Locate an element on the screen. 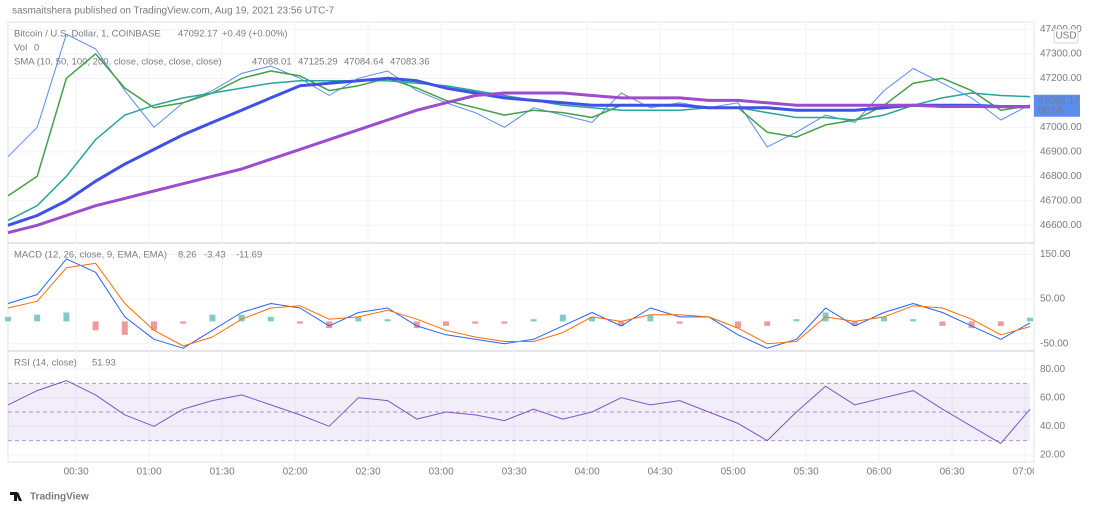  x-tick-label: 00:30 is located at coordinates (76, 472).